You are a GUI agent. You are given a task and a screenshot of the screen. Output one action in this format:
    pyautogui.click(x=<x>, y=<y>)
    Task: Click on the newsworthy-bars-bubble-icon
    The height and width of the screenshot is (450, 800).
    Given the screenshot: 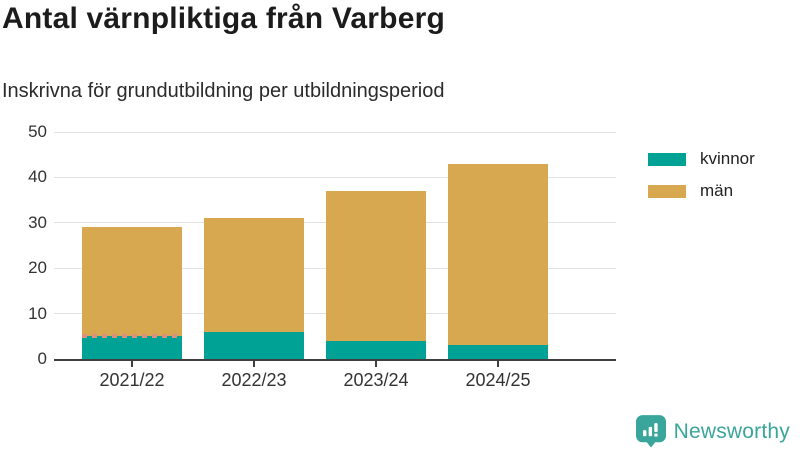 What is the action you would take?
    pyautogui.click(x=650, y=431)
    